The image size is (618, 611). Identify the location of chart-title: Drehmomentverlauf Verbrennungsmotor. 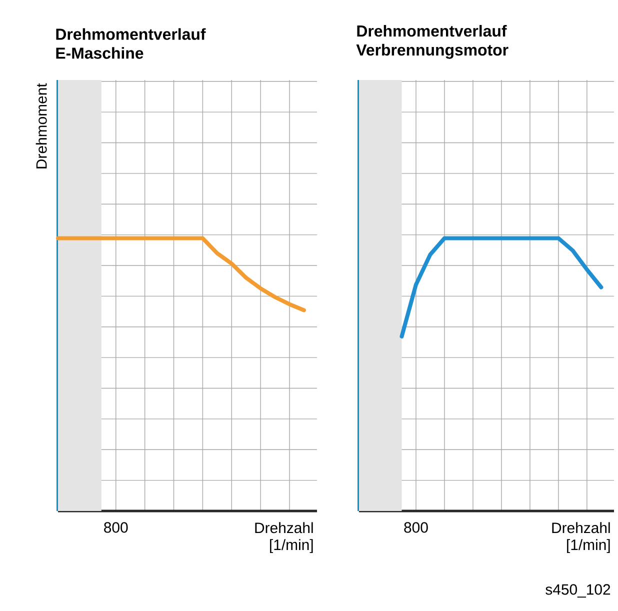
(432, 41).